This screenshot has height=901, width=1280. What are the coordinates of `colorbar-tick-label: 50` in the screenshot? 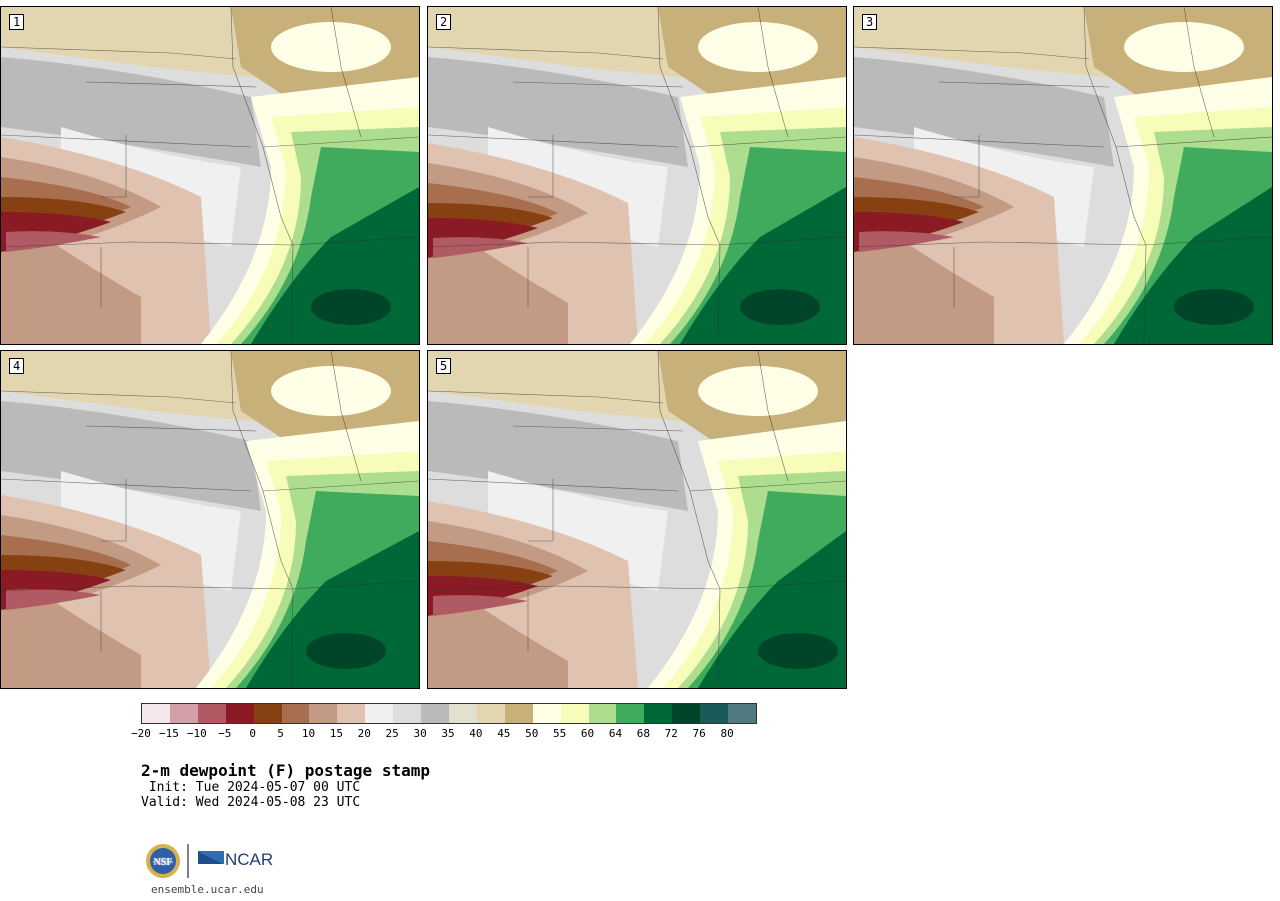 It's located at (532, 733).